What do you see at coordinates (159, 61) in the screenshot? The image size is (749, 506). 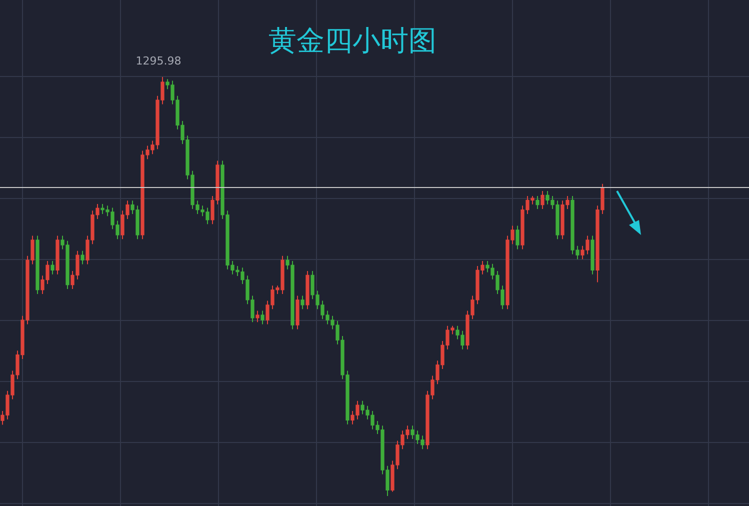 I see `annotation: 1295.98` at bounding box center [159, 61].